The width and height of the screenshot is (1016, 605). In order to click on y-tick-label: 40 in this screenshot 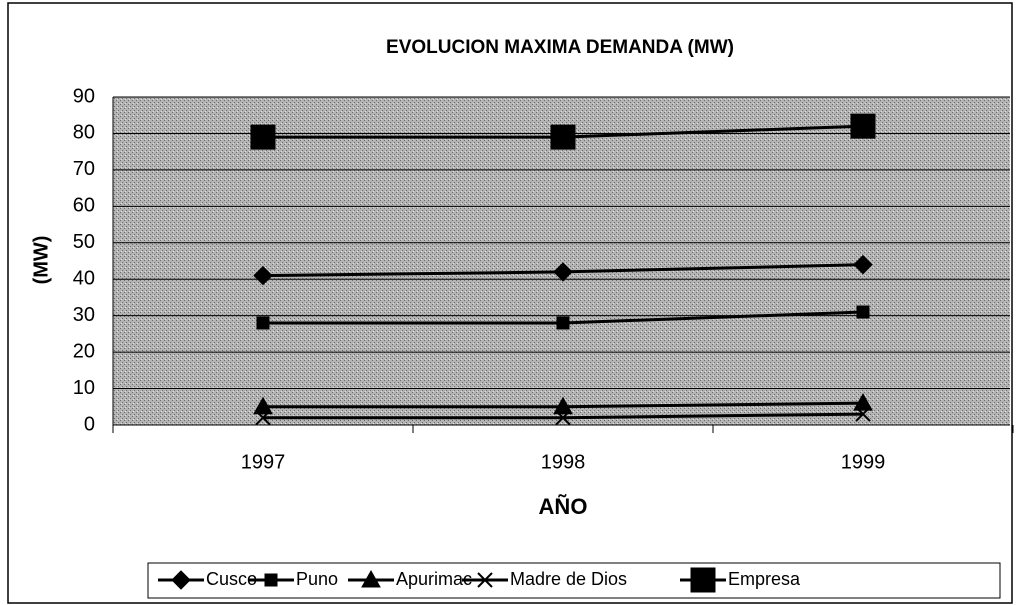, I will do `click(84, 279)`.